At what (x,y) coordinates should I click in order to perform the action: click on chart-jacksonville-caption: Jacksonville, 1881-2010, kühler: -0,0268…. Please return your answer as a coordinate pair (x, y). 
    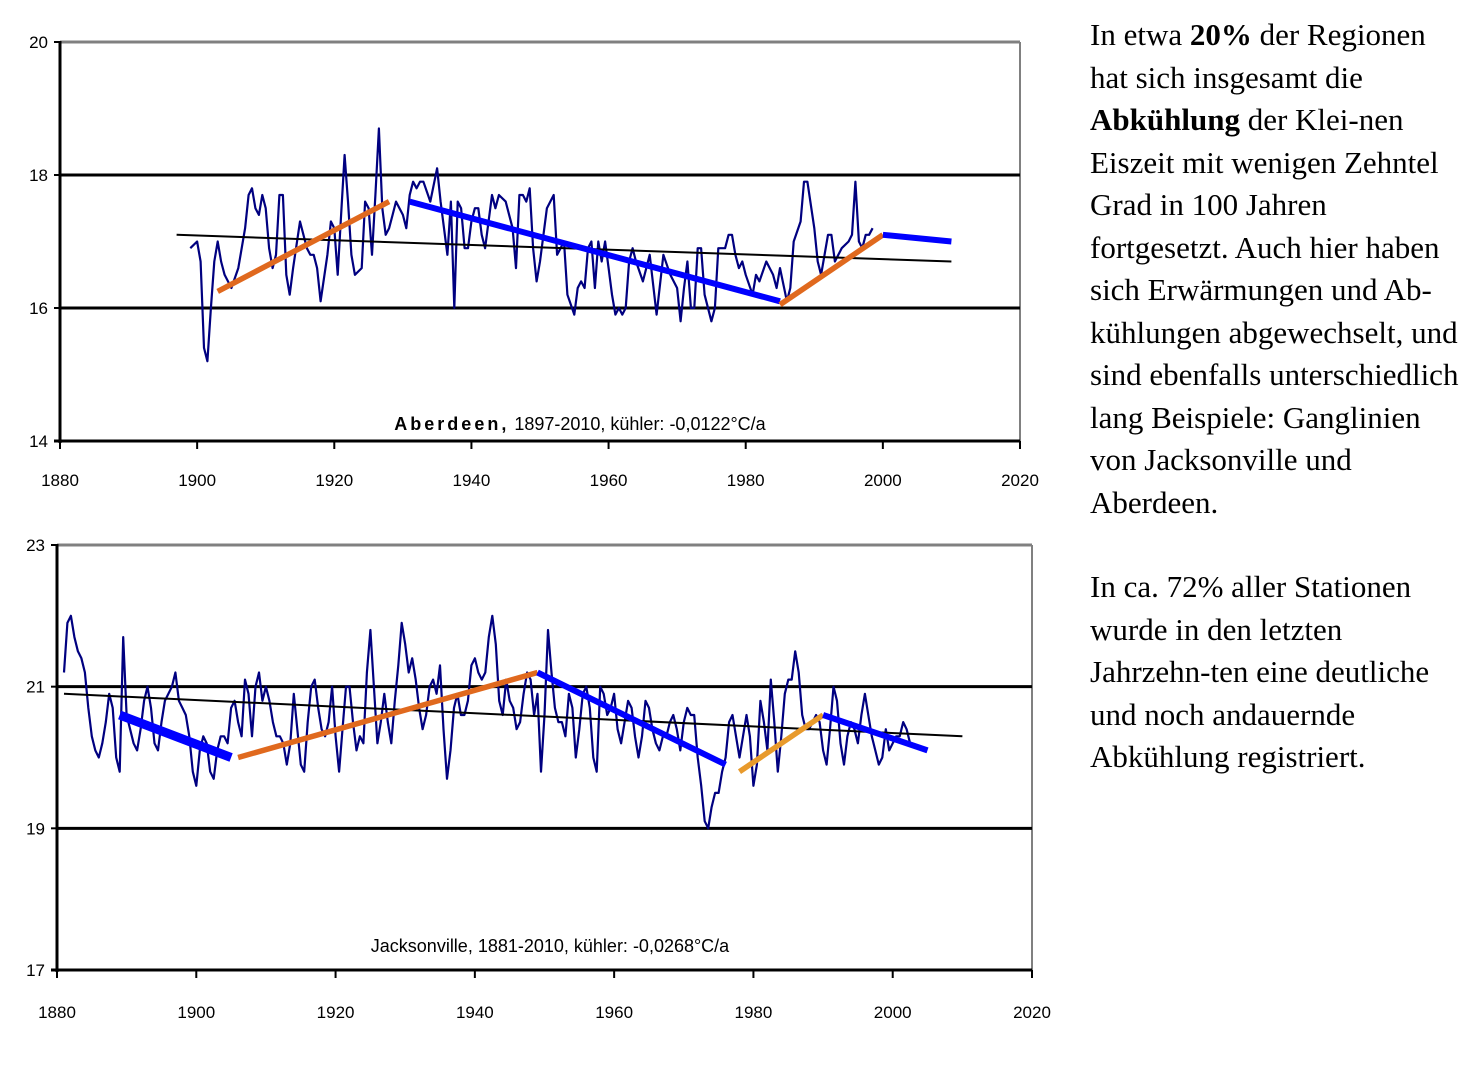
    Looking at the image, I should click on (550, 946).